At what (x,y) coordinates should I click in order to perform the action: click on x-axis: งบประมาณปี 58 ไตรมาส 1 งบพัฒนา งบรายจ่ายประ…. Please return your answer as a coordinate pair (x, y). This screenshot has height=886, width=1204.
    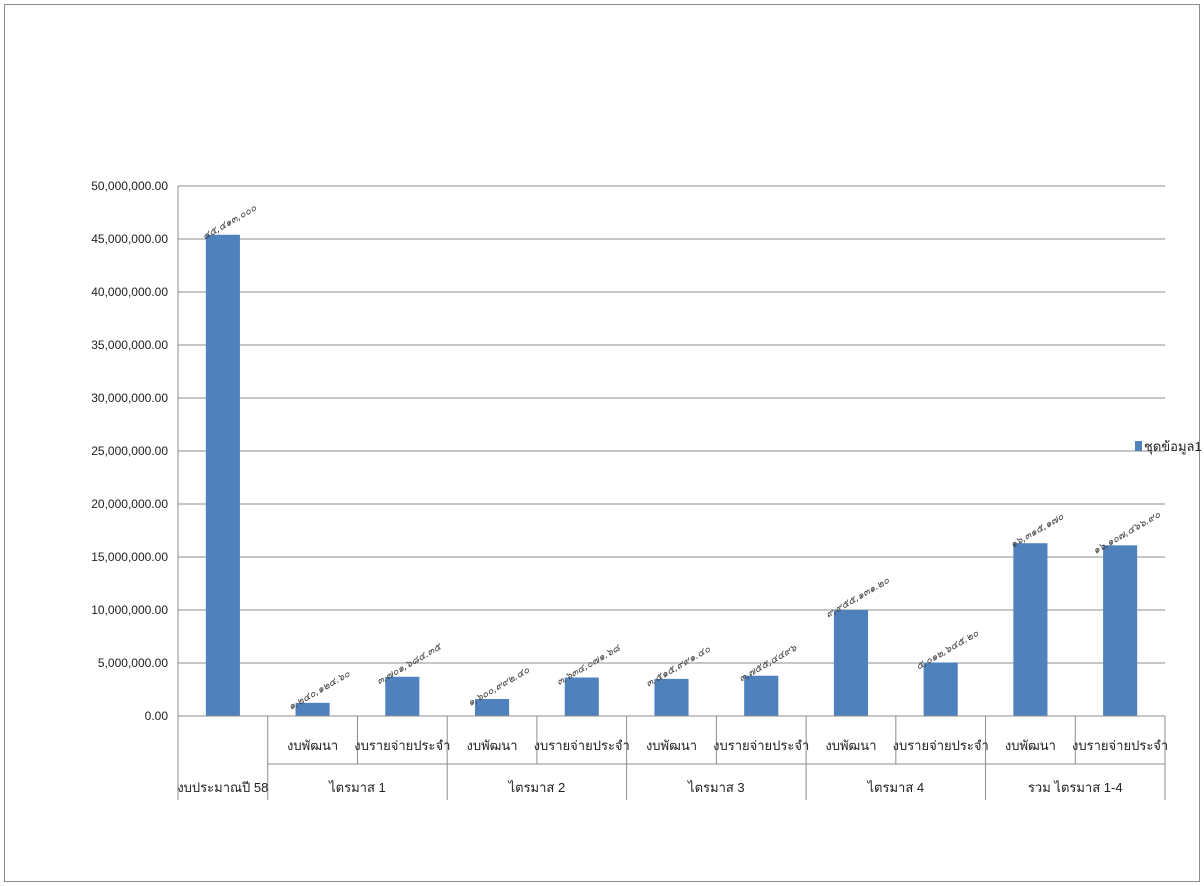
    Looking at the image, I should click on (672, 757).